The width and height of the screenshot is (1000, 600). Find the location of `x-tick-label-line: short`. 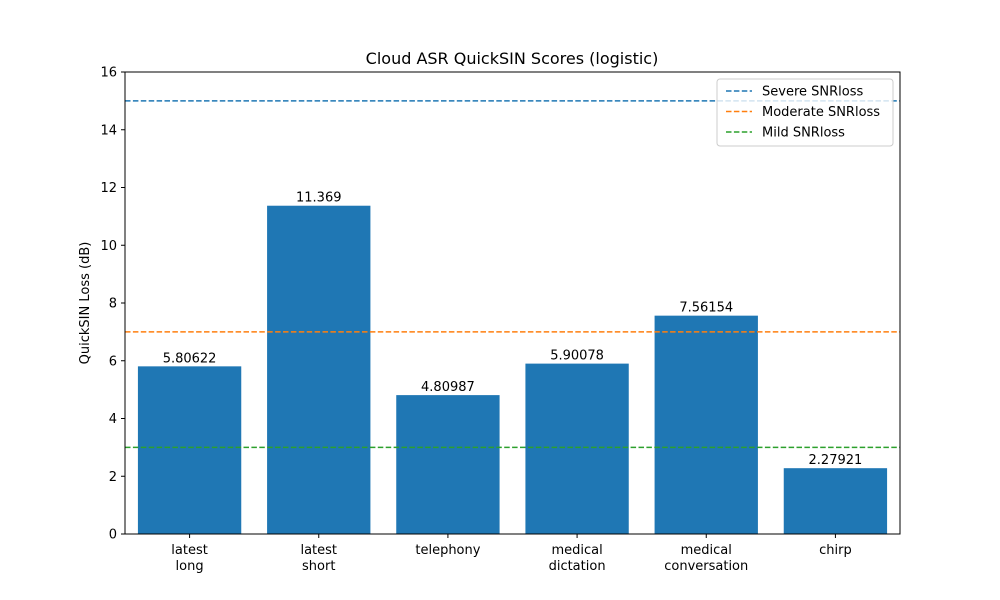

x-tick-label-line: short is located at coordinates (318, 566).